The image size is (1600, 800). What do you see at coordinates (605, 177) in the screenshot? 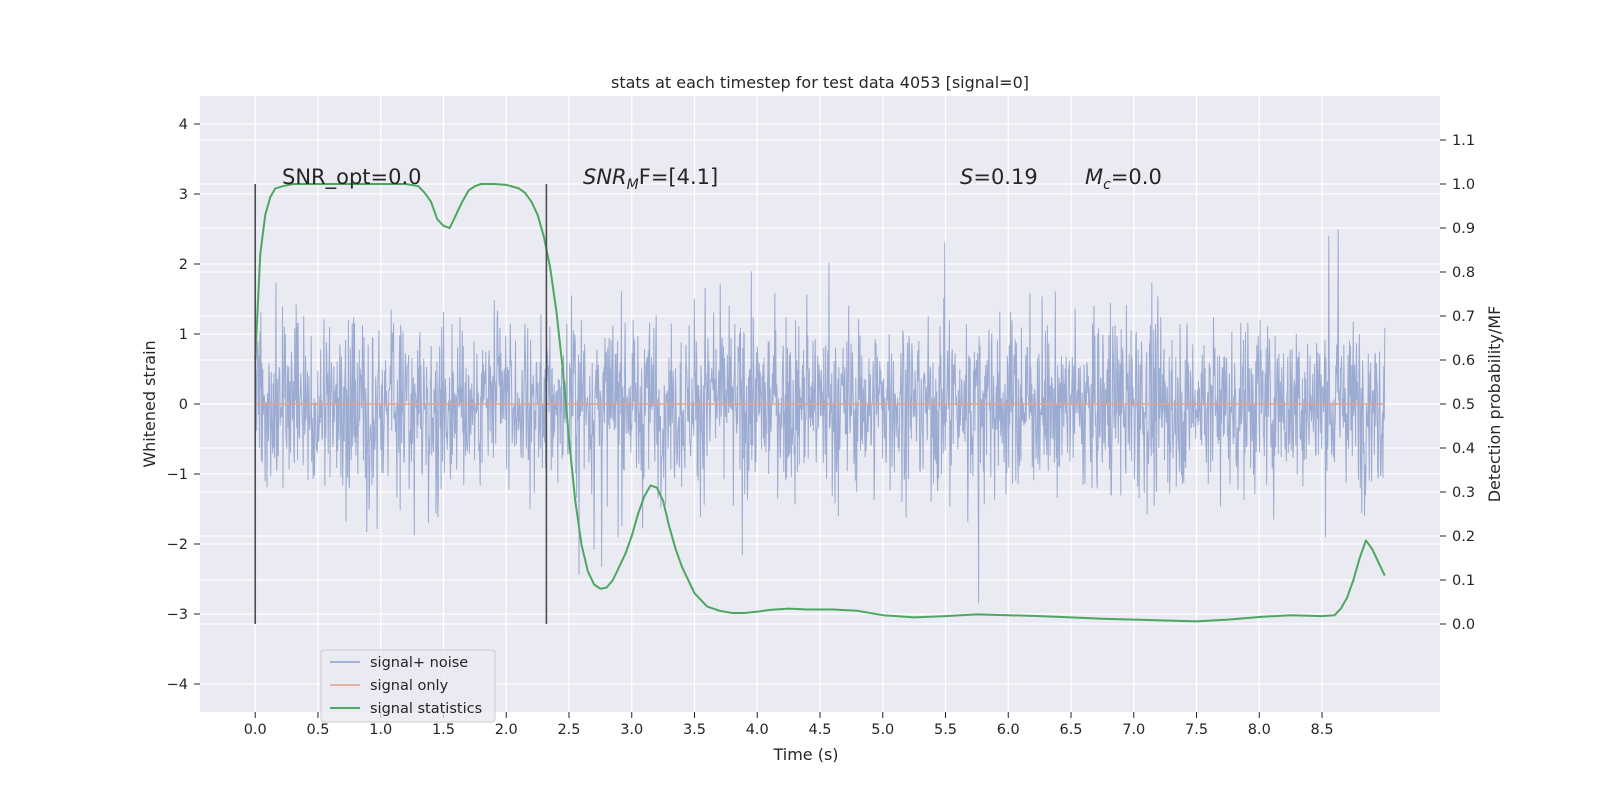
I see `annotation-snr-mf-base: SNR` at bounding box center [605, 177].